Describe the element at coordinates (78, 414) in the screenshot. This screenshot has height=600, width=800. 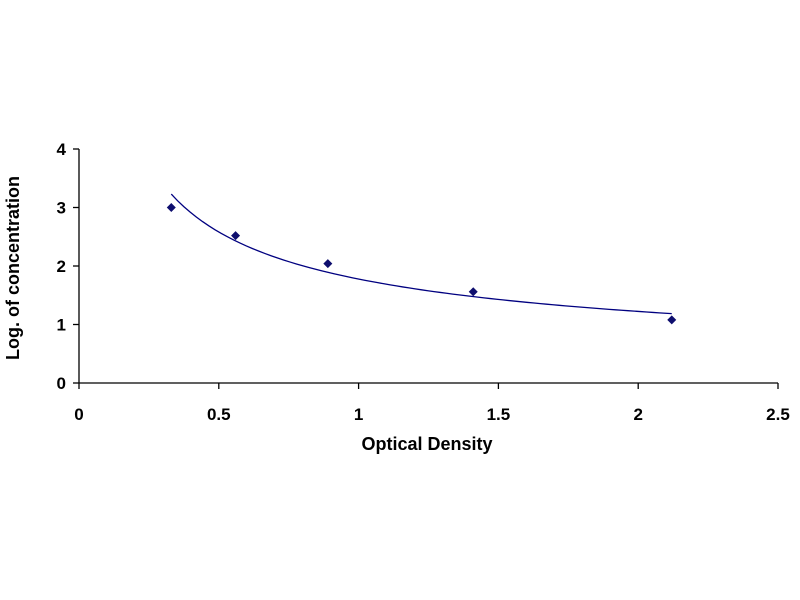
I see `x-tick-label: 0` at that location.